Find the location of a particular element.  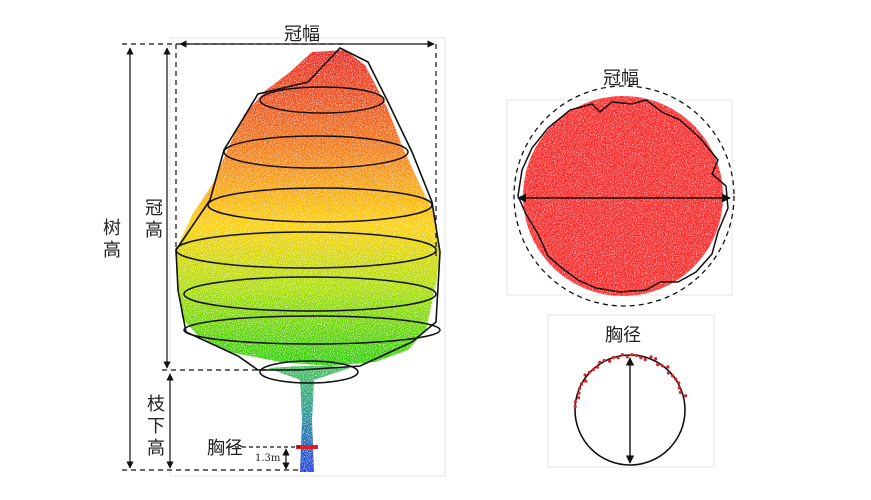

dbh-cross-section is located at coordinates (630, 409).